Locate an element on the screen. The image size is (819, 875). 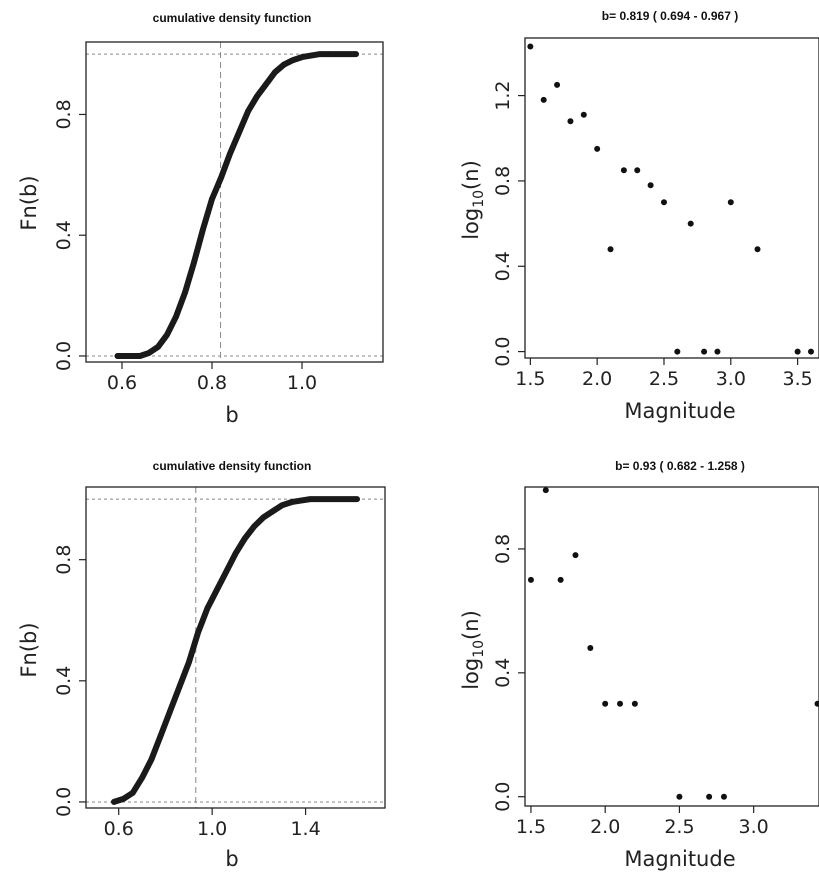
panel-title: b= 0.93 ( 0.682 - 1.258 ) is located at coordinates (680, 466).